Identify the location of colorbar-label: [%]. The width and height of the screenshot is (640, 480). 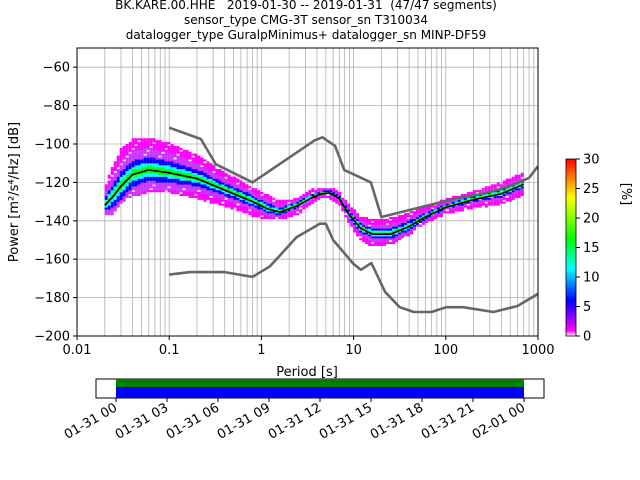
(625, 194).